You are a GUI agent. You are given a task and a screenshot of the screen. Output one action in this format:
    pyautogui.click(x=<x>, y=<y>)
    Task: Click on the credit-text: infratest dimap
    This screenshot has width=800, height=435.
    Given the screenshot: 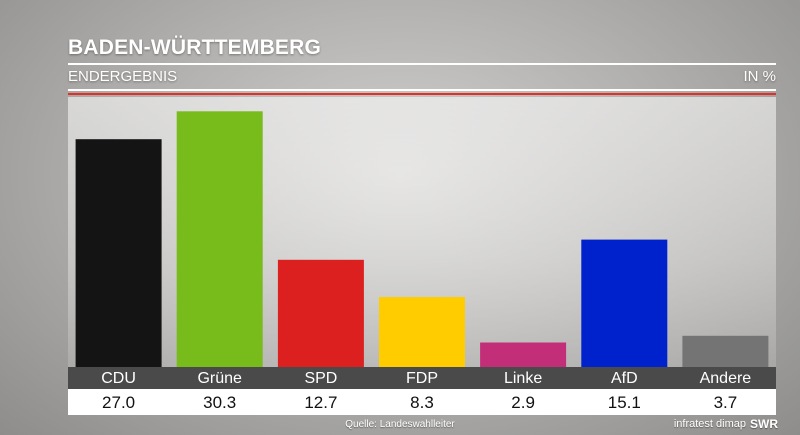 What is the action you would take?
    pyautogui.click(x=709, y=424)
    